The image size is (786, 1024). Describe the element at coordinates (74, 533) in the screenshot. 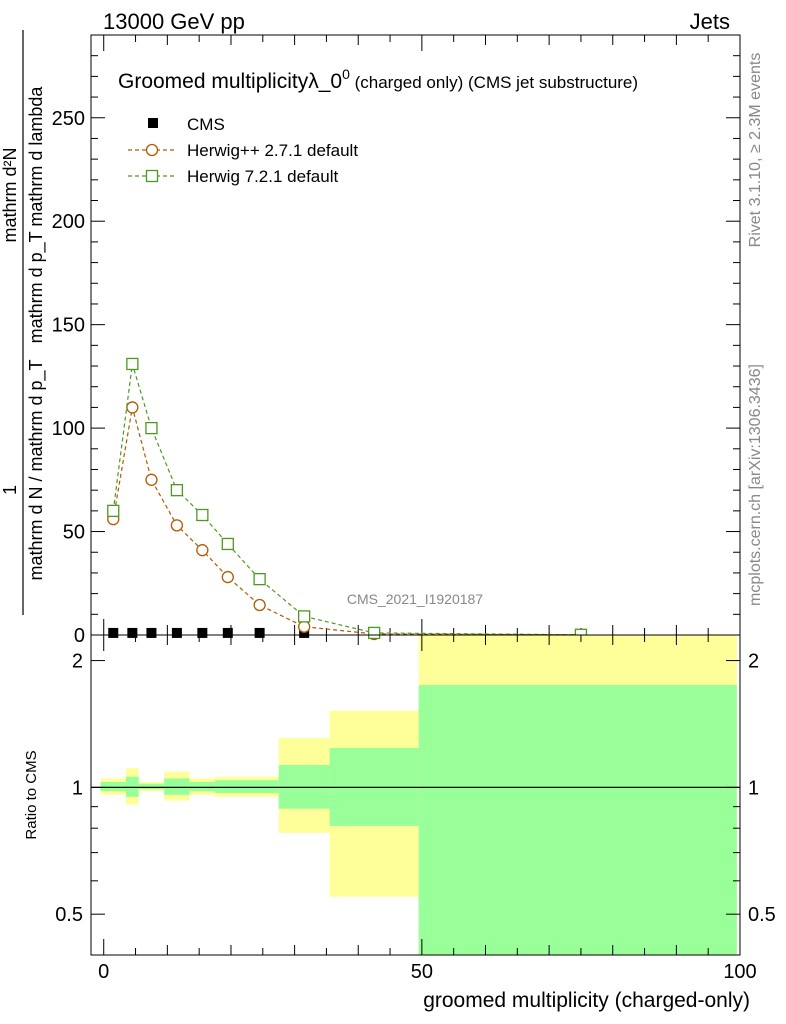

I see `main-y-tick-label: 50` at that location.